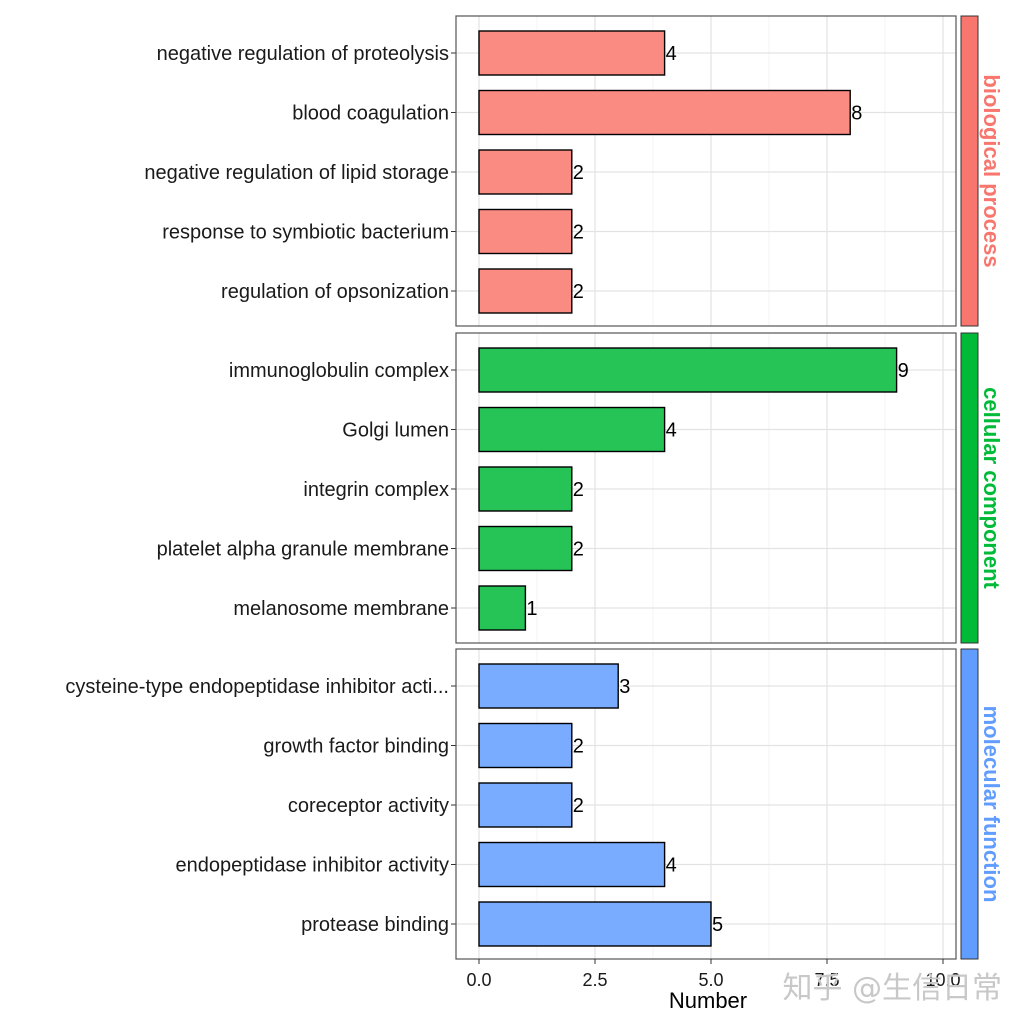 This screenshot has height=1029, width=1029. I want to click on x-tick-label: 5.0, so click(710, 980).